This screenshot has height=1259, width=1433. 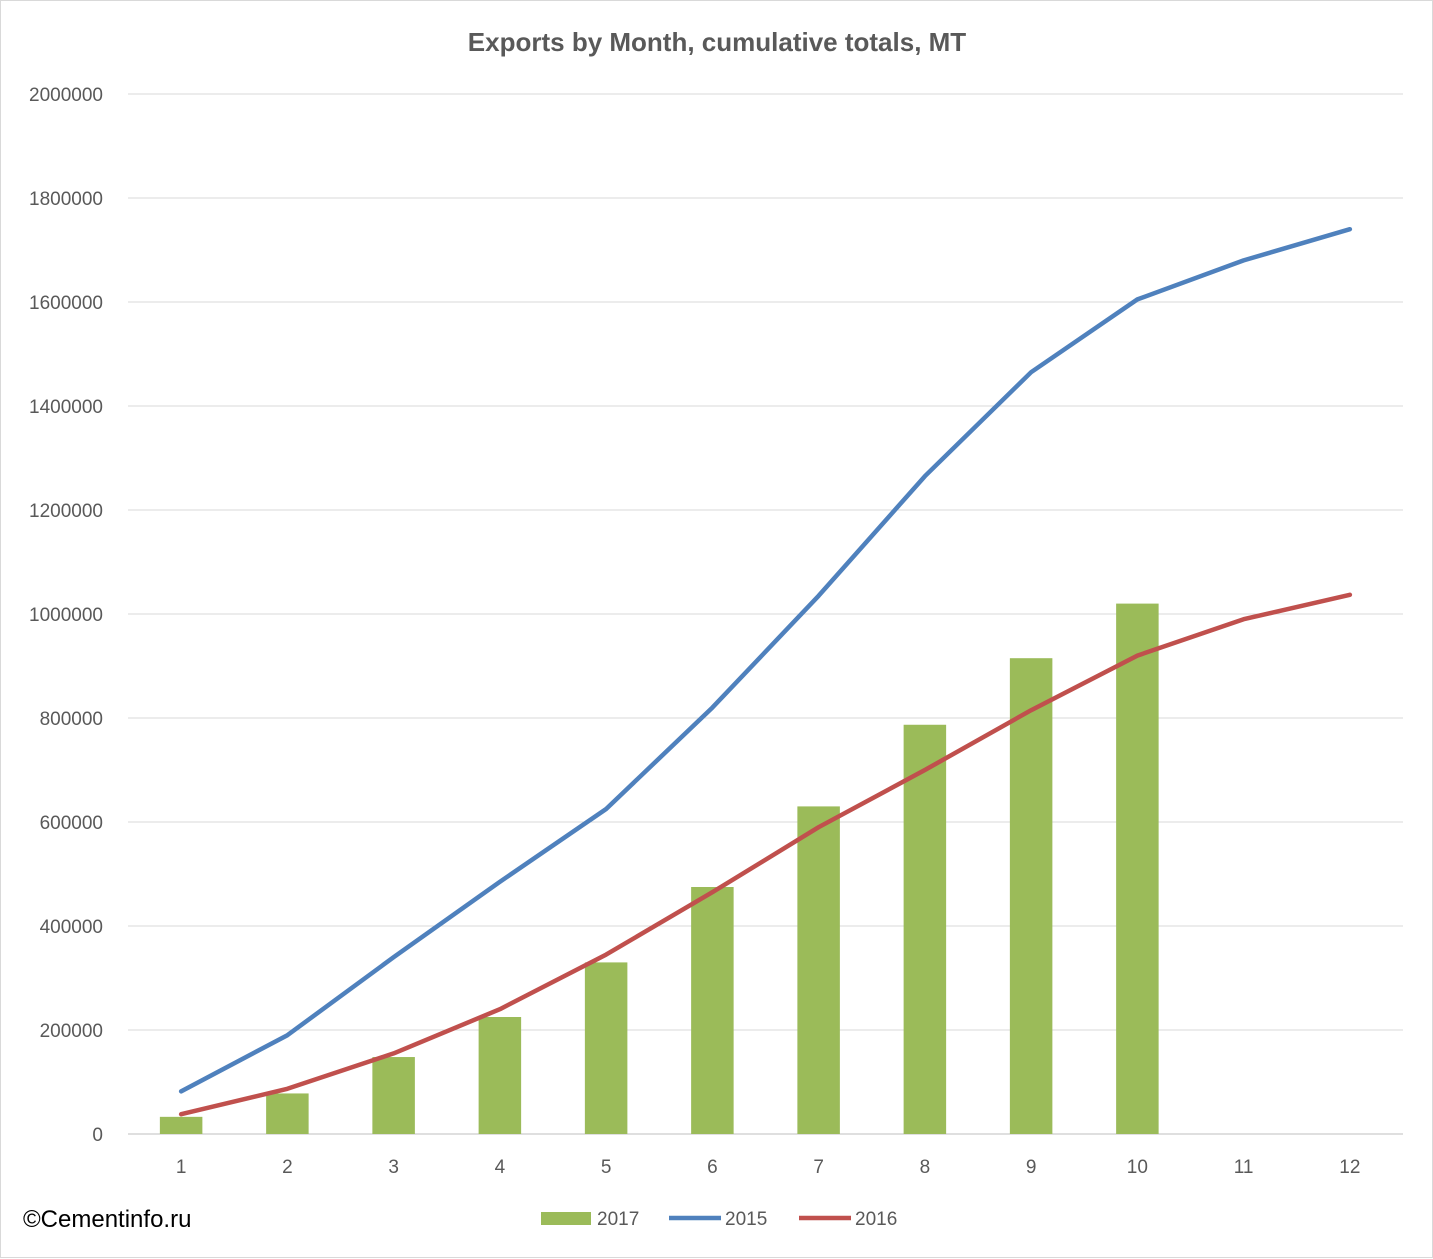 What do you see at coordinates (717, 42) in the screenshot?
I see `chart-title: Exports by Month, cumulative totals, MT` at bounding box center [717, 42].